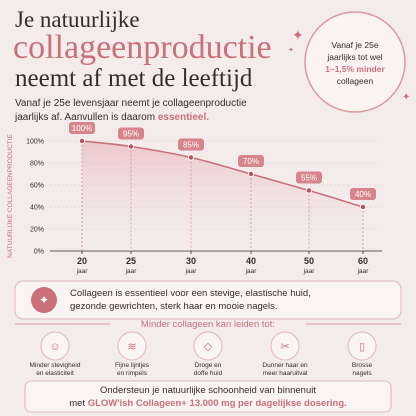  I want to click on x-tick-label: 60, so click(363, 261).